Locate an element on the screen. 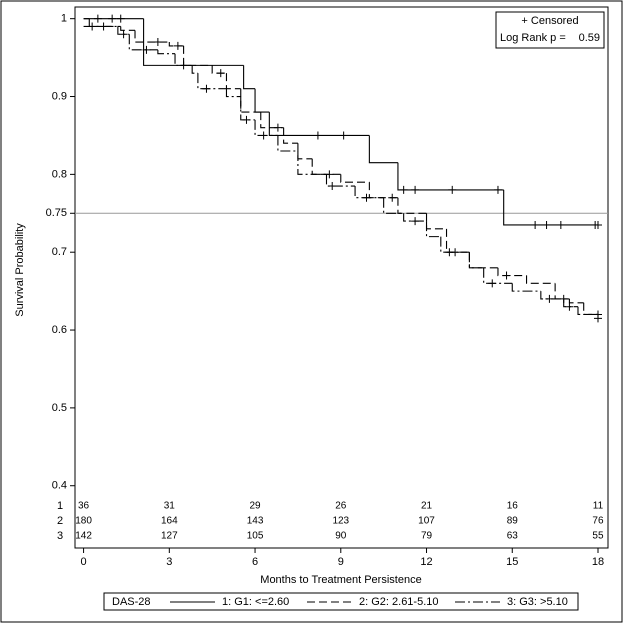 The width and height of the screenshot is (624, 624). test-value: 0.59 is located at coordinates (589, 38).